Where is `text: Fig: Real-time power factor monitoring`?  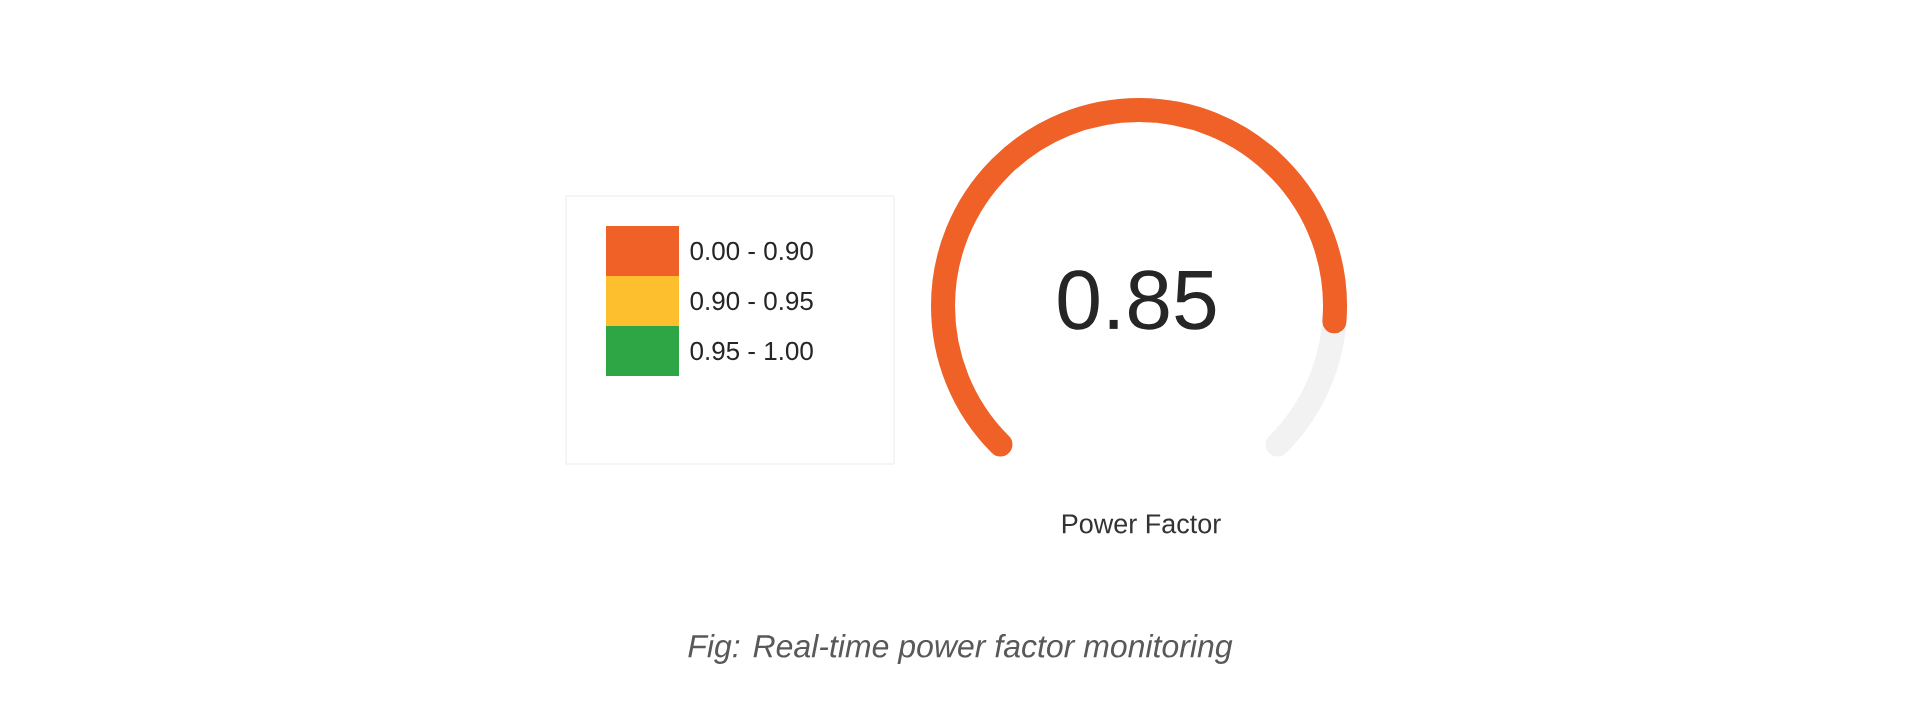 text: Fig: Real-time power factor monitoring is located at coordinates (960, 649).